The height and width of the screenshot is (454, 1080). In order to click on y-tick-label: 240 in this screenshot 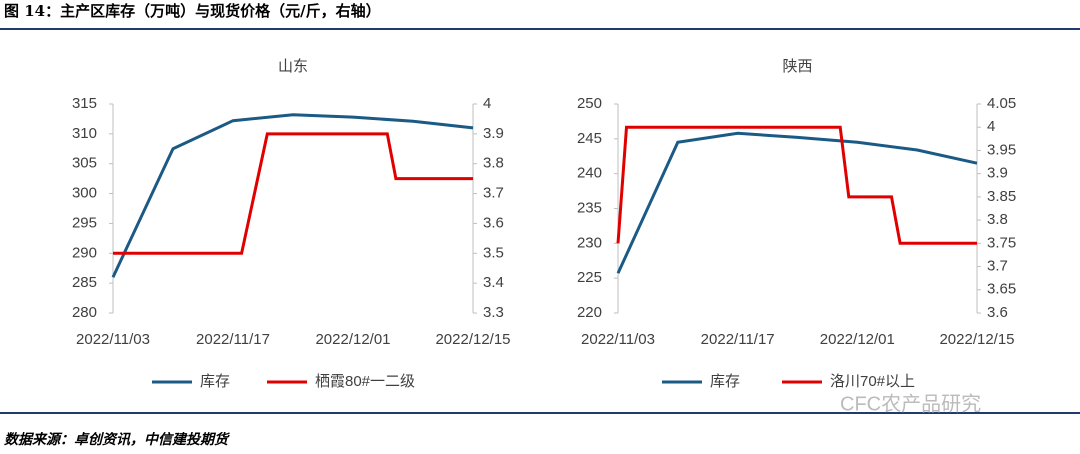, I will do `click(589, 173)`.